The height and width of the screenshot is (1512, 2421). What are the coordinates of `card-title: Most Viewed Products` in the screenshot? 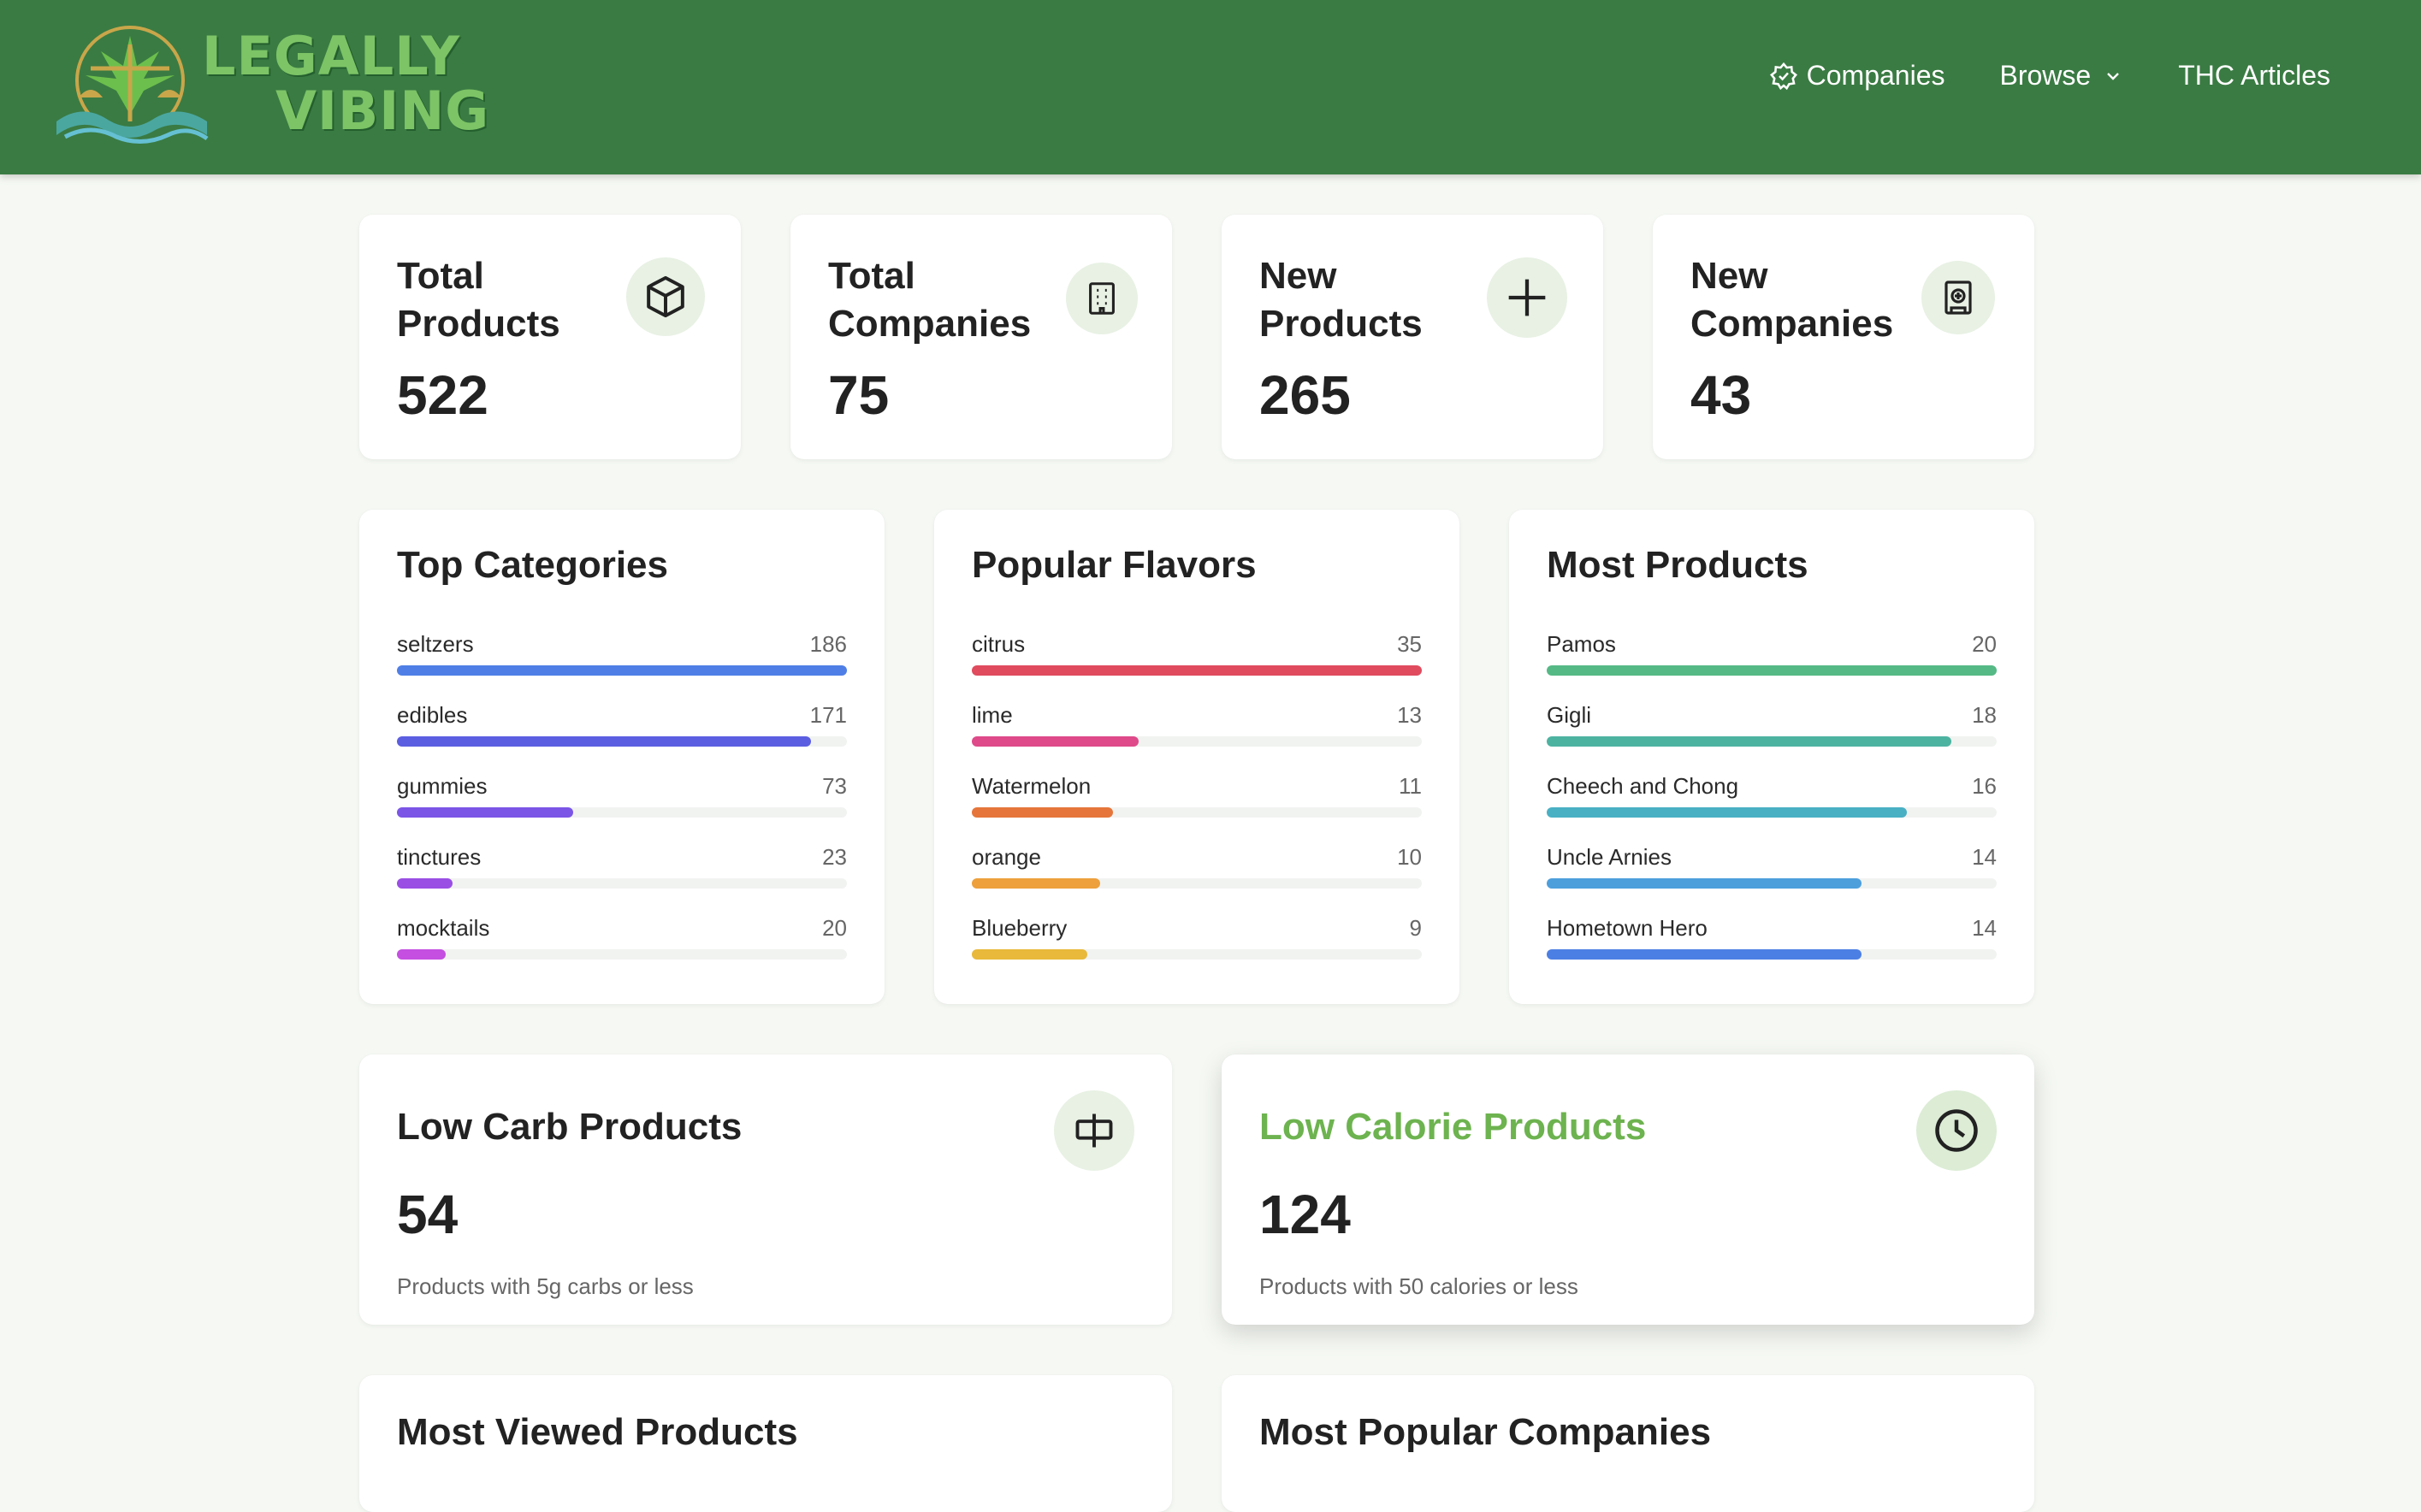 It's located at (597, 1432).